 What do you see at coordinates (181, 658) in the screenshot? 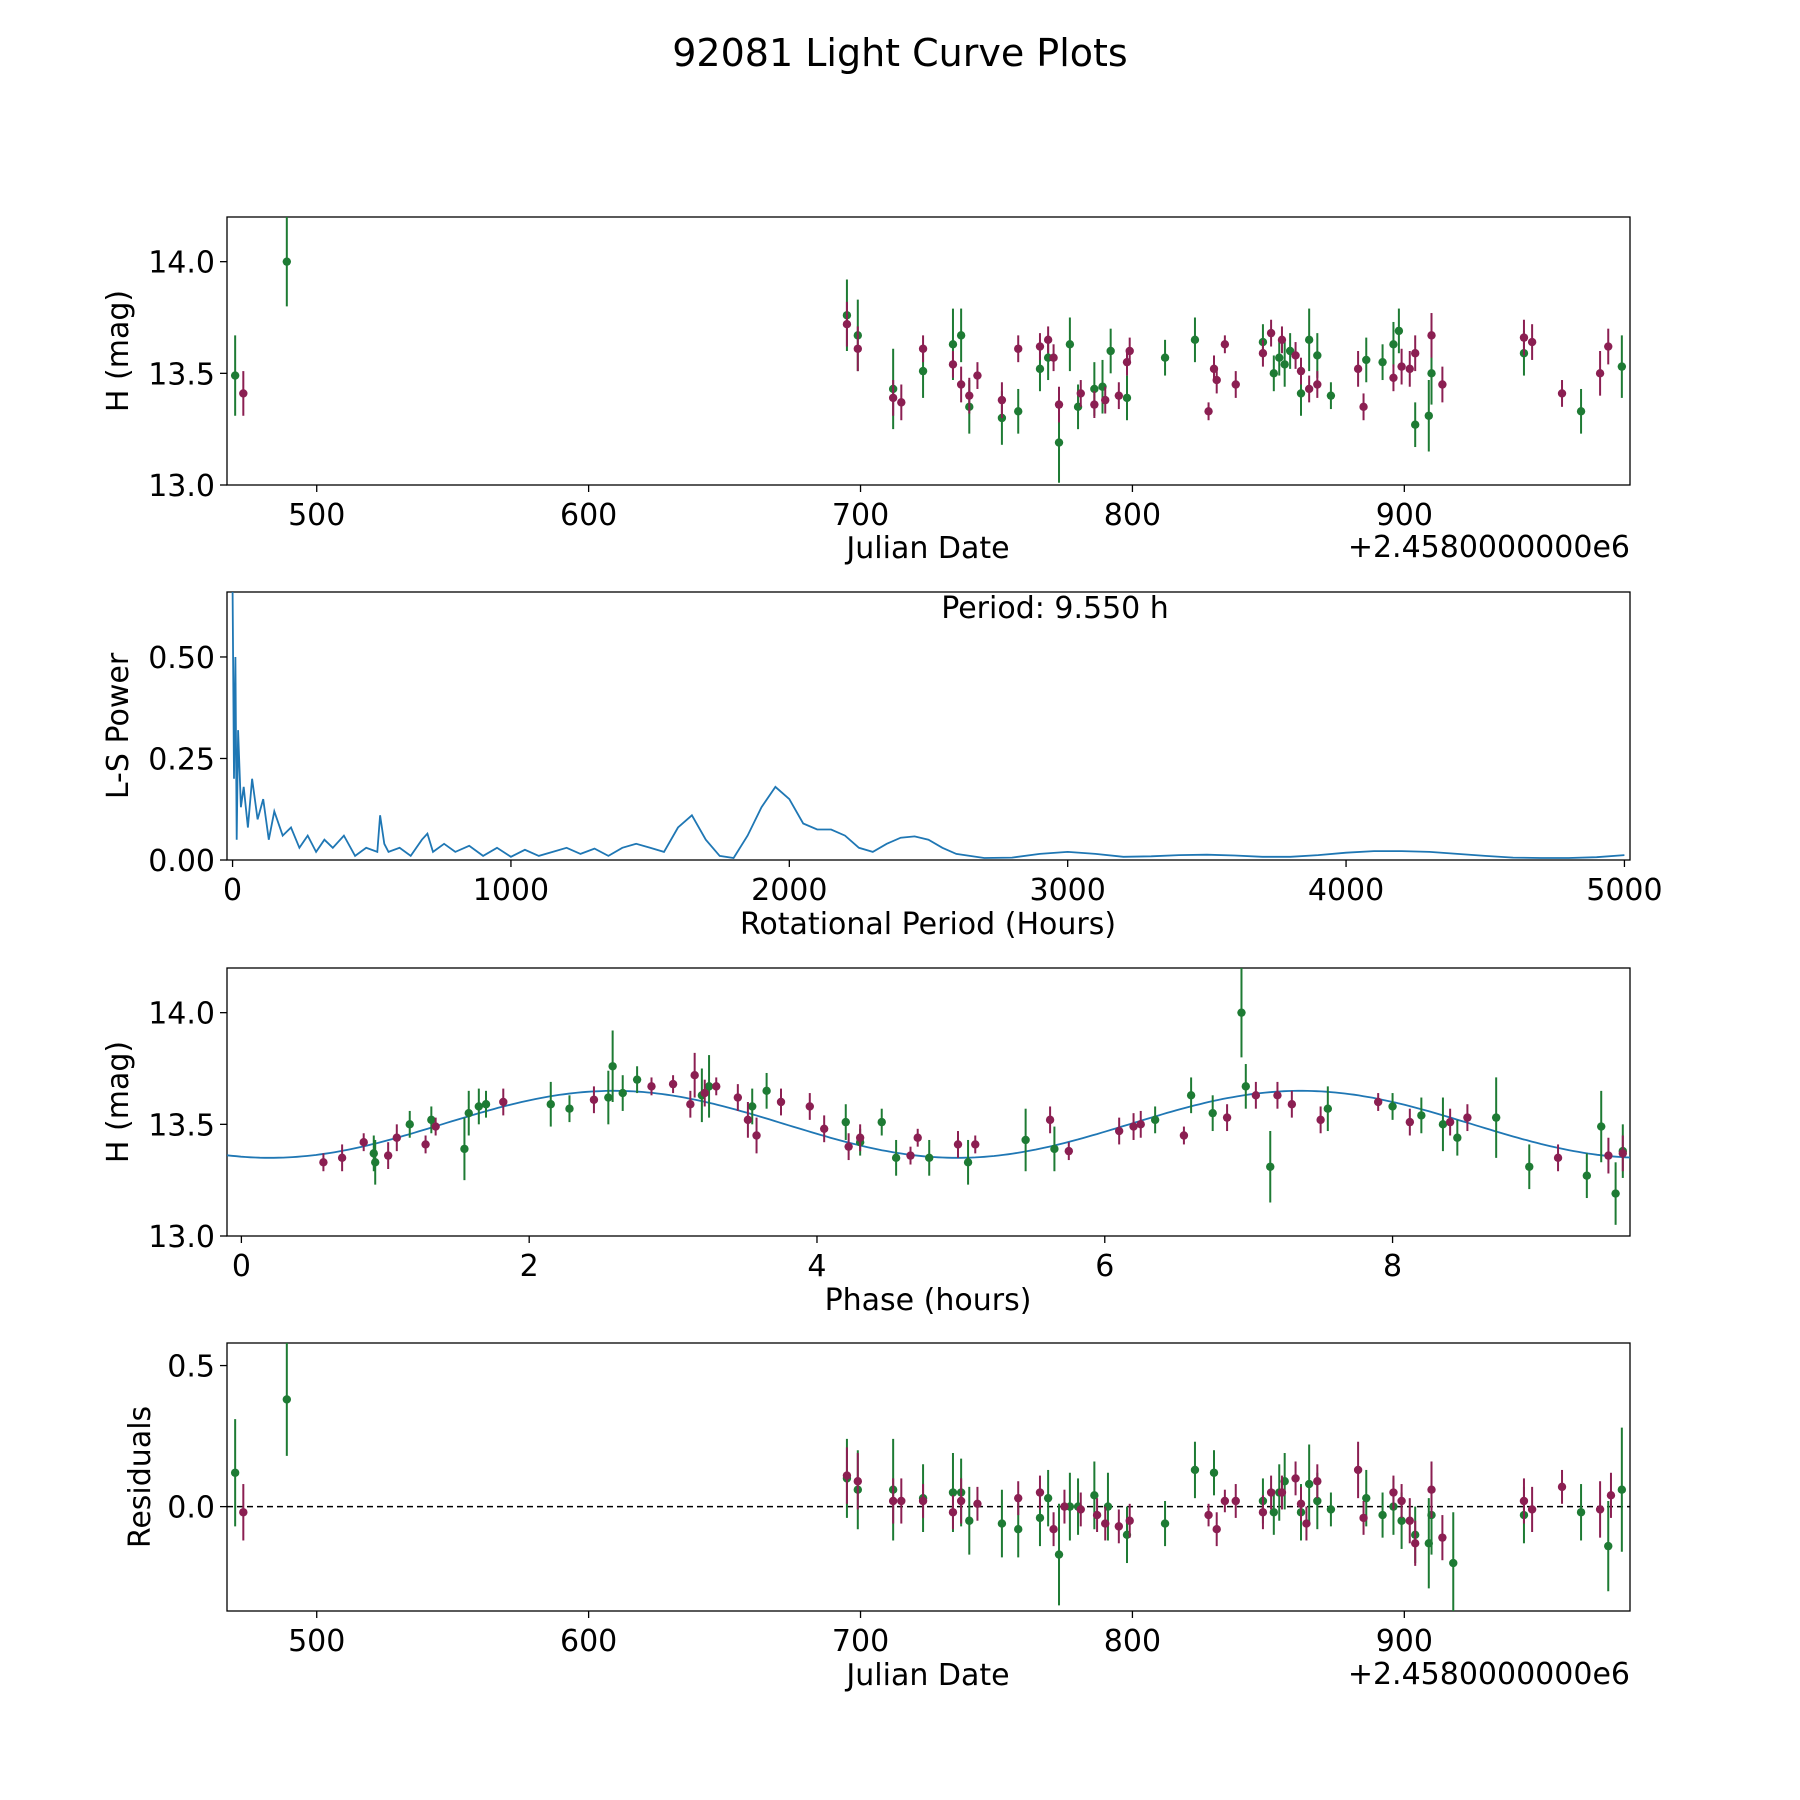
I see `periodogram-ytick-label: 0.50` at bounding box center [181, 658].